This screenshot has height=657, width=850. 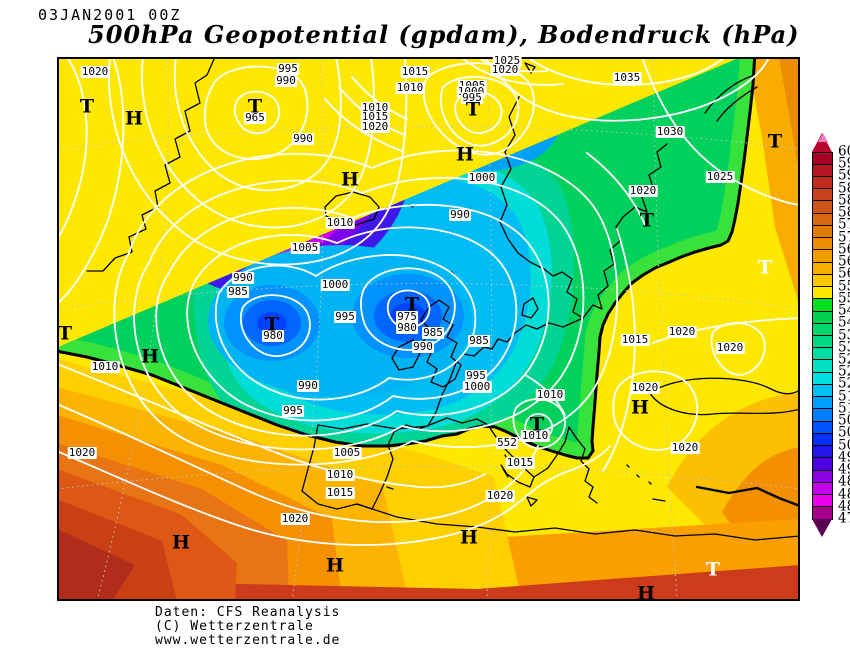 I want to click on color-scale-tick-label: 480, so click(x=844, y=506).